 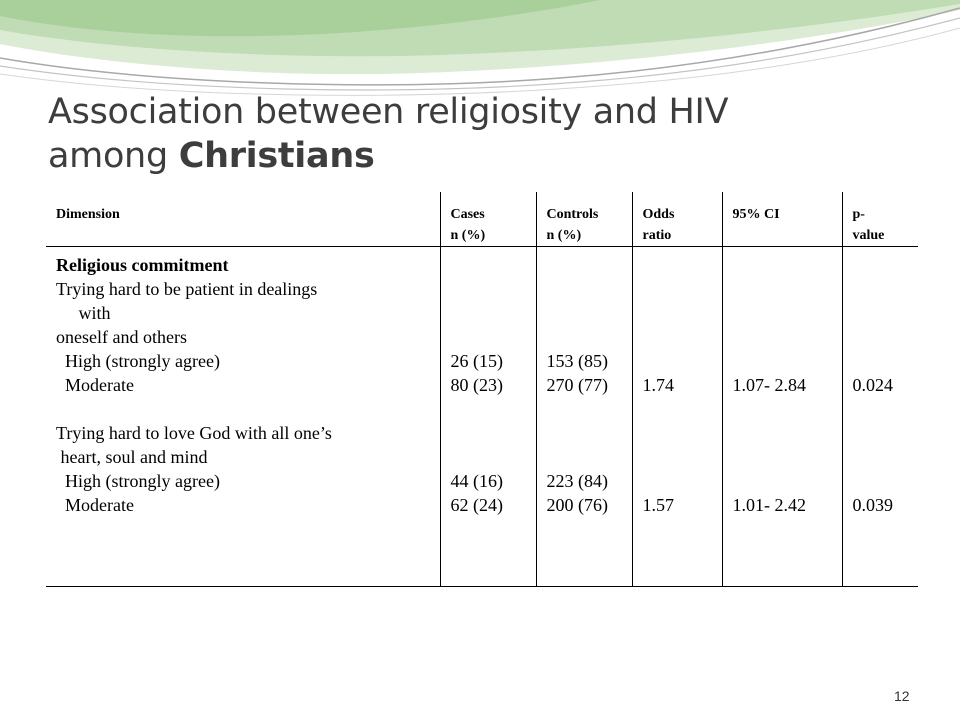 What do you see at coordinates (83, 313) in the screenshot?
I see `dimension-line: with` at bounding box center [83, 313].